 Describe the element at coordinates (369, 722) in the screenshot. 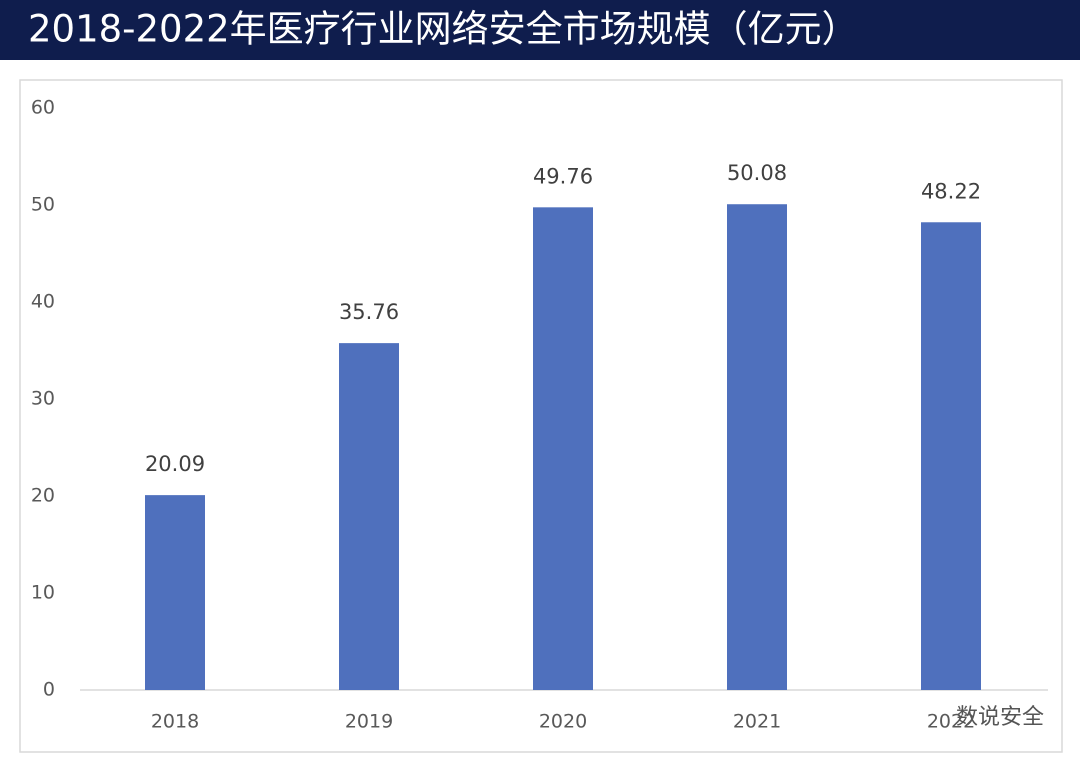

I see `x-tick-label: 2019` at that location.